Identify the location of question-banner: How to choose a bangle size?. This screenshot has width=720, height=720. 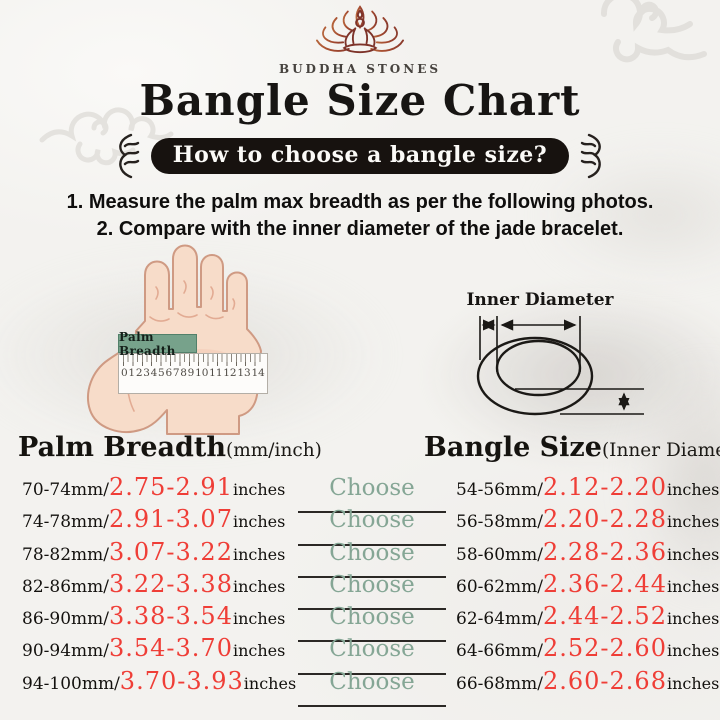
(360, 156).